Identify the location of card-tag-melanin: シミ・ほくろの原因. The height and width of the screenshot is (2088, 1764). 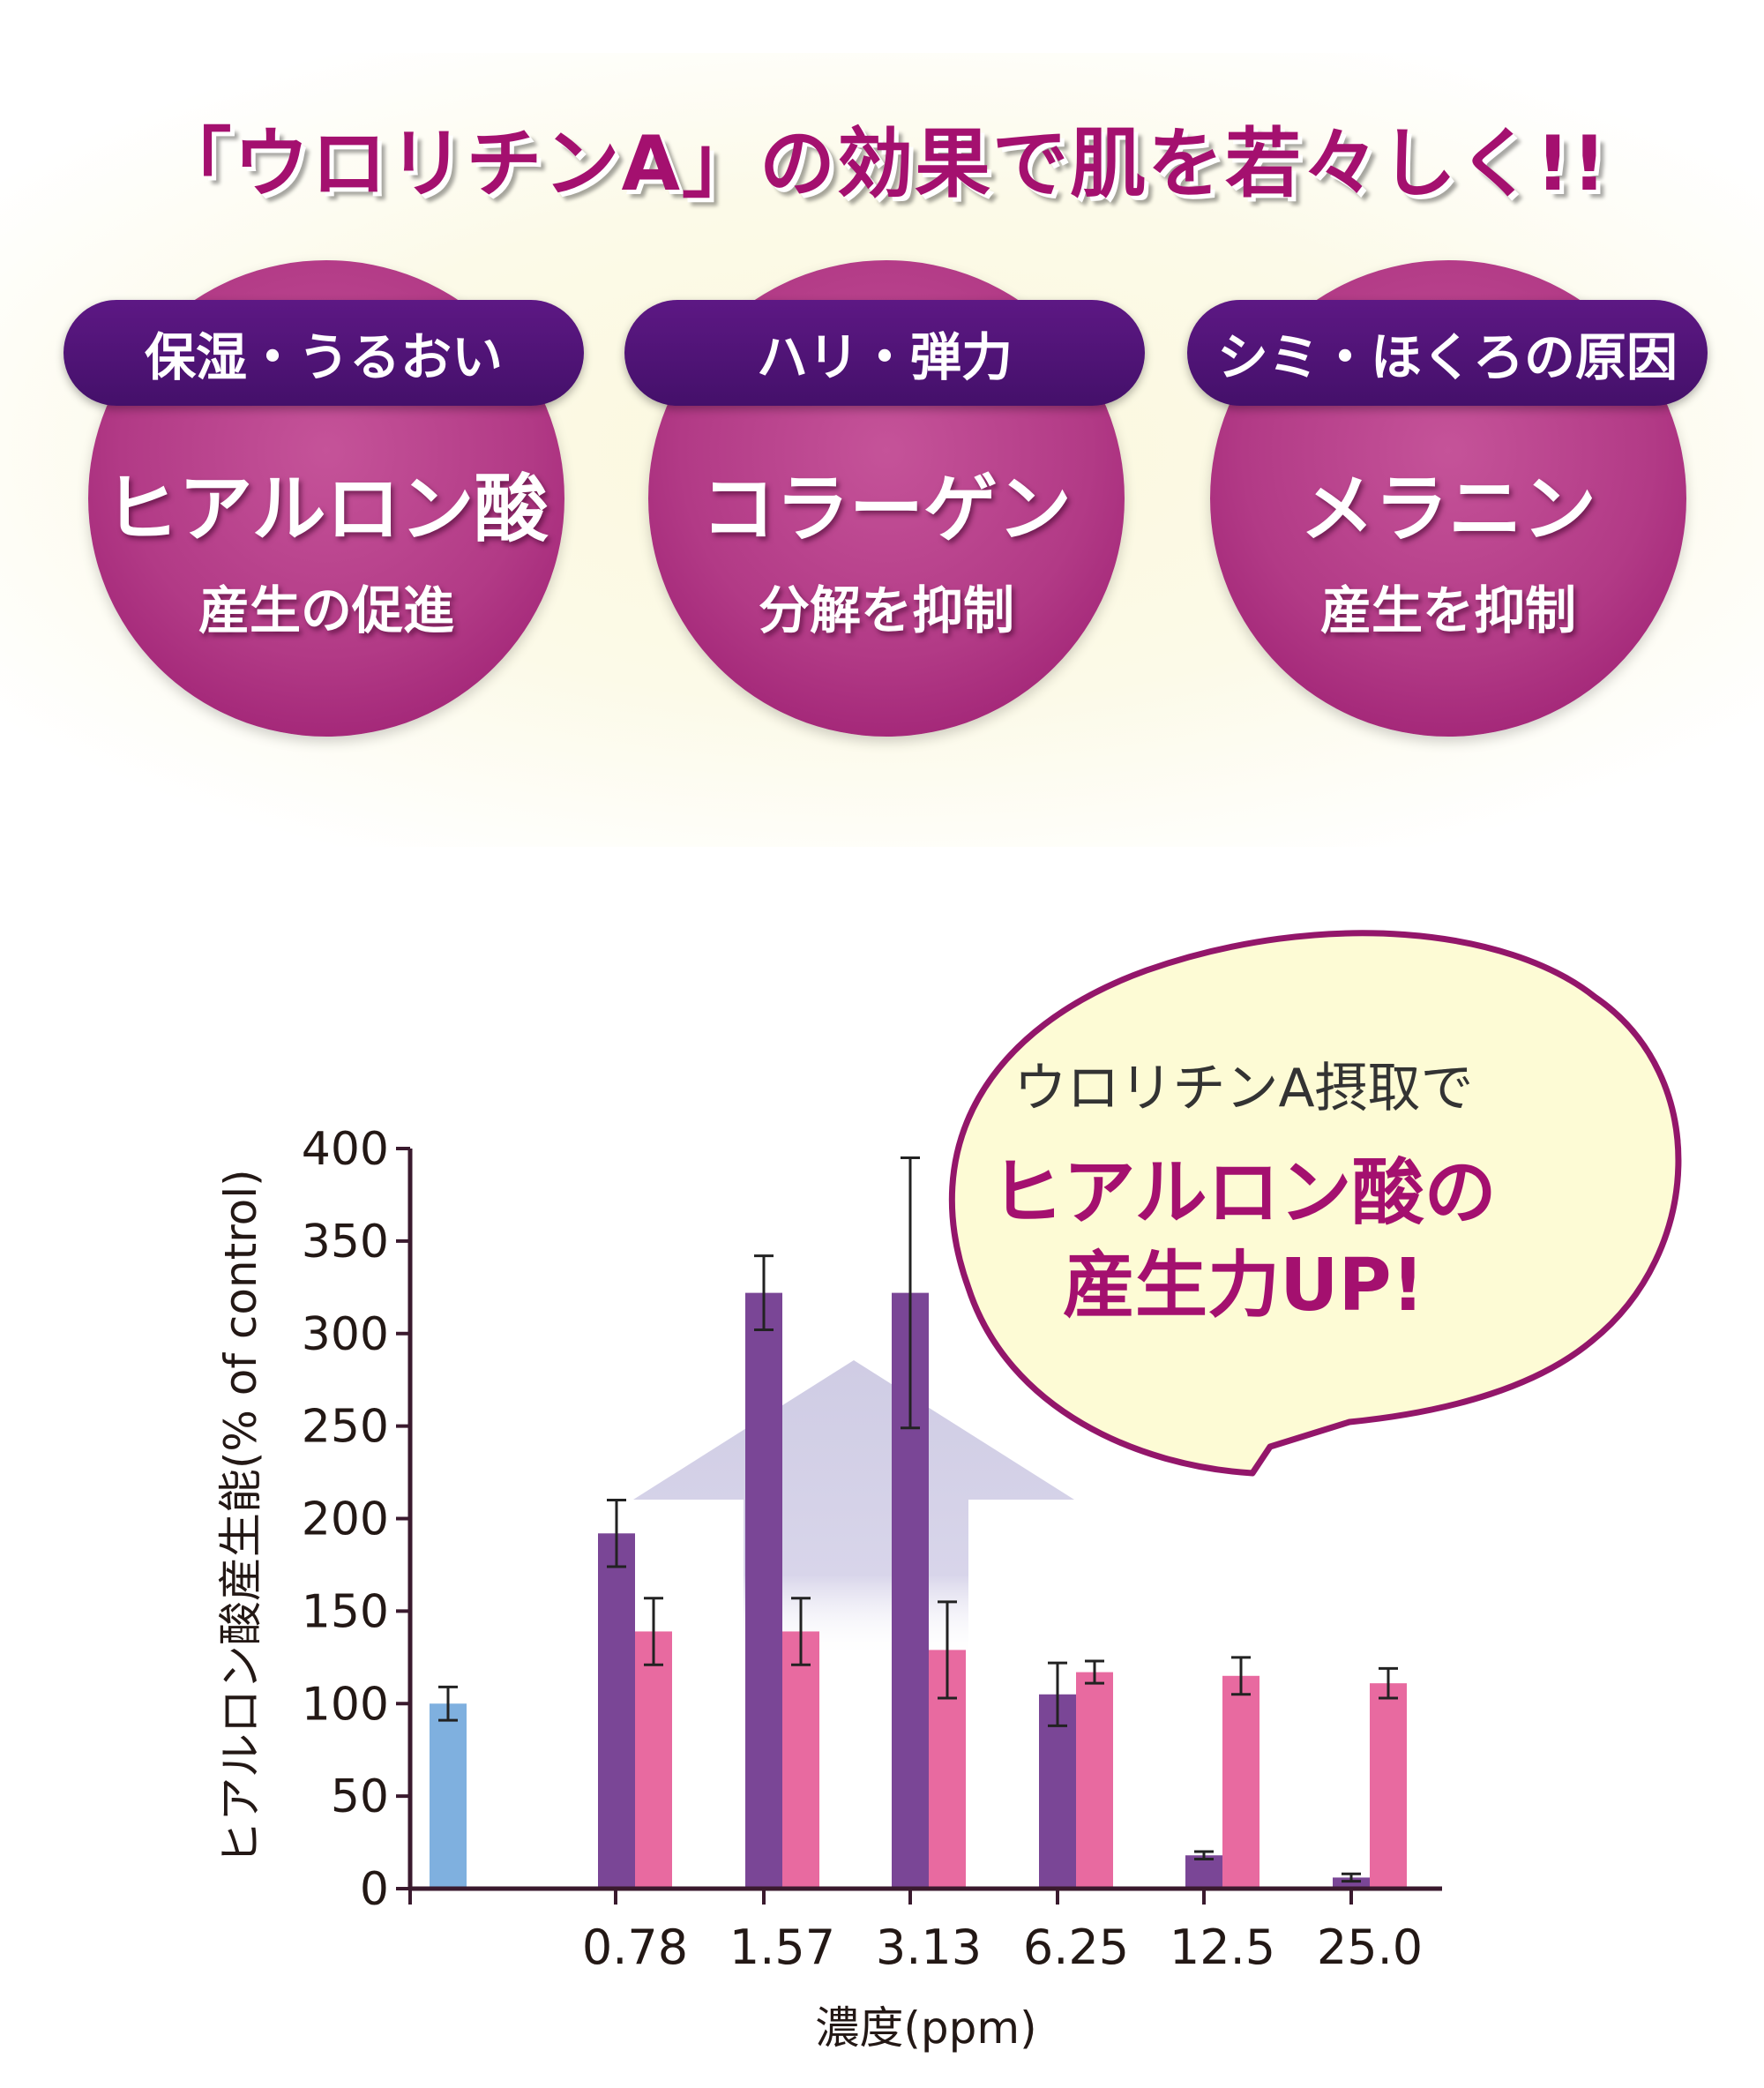
(1447, 353).